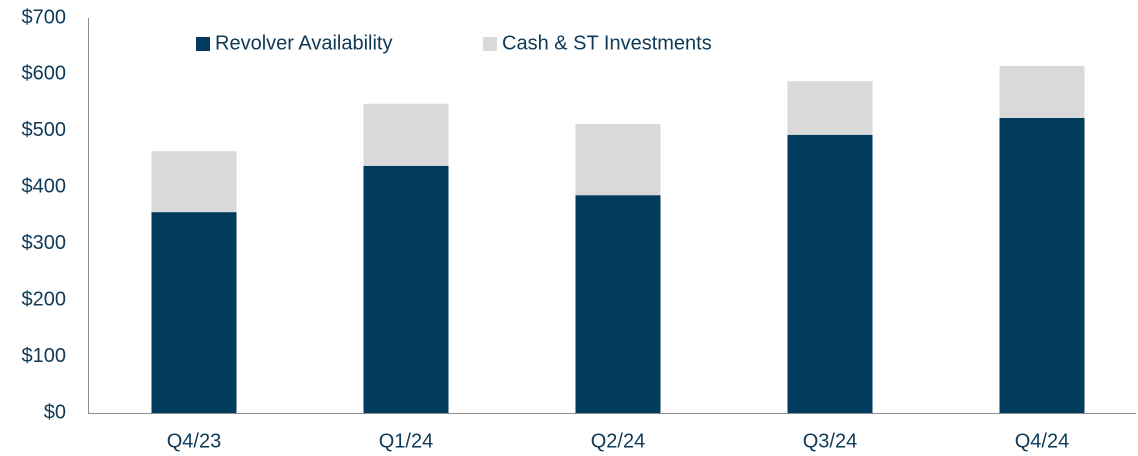  I want to click on y-tick-label: $300, so click(44, 243).